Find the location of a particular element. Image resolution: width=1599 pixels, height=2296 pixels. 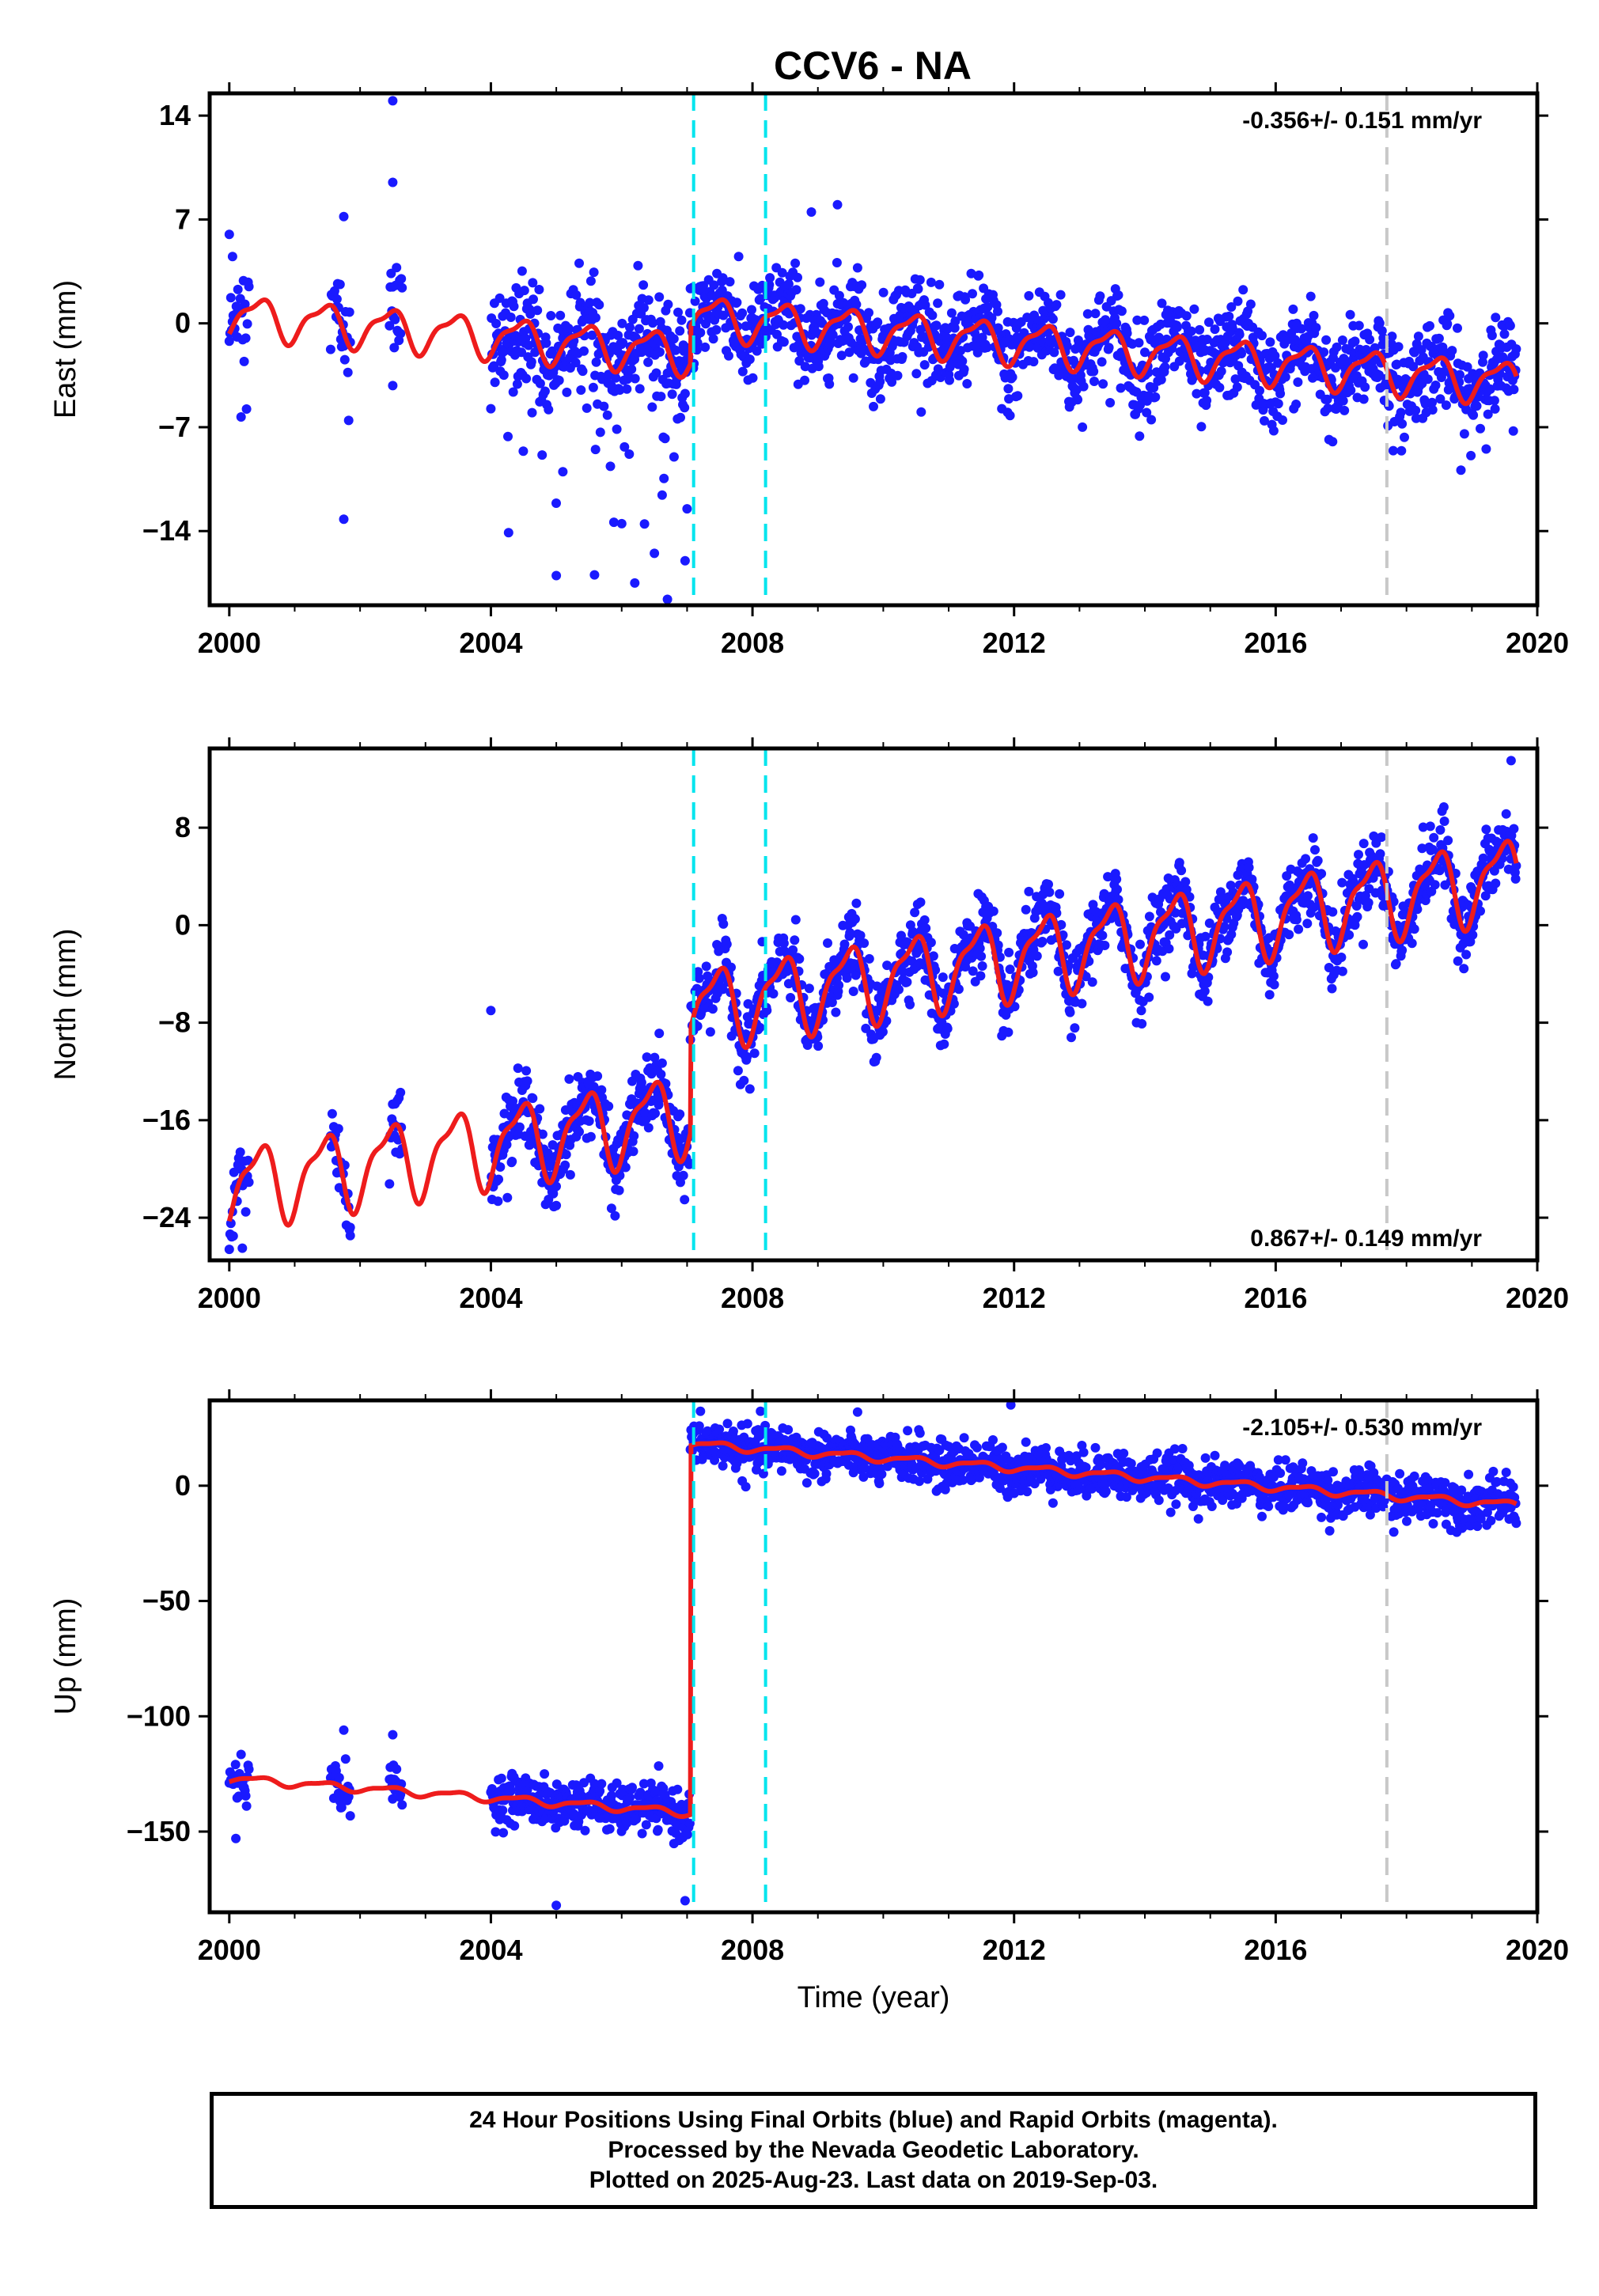

y-tick-label: 0 is located at coordinates (183, 925).